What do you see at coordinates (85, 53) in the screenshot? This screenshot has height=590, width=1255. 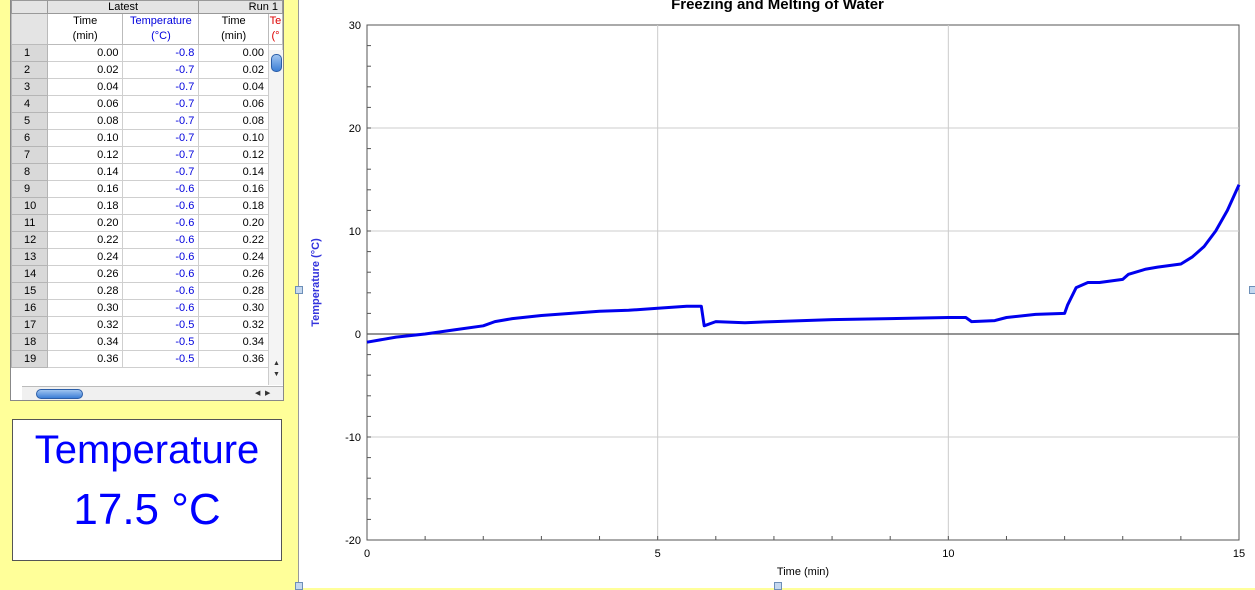 I see `time-latest-cell: 0.00` at bounding box center [85, 53].